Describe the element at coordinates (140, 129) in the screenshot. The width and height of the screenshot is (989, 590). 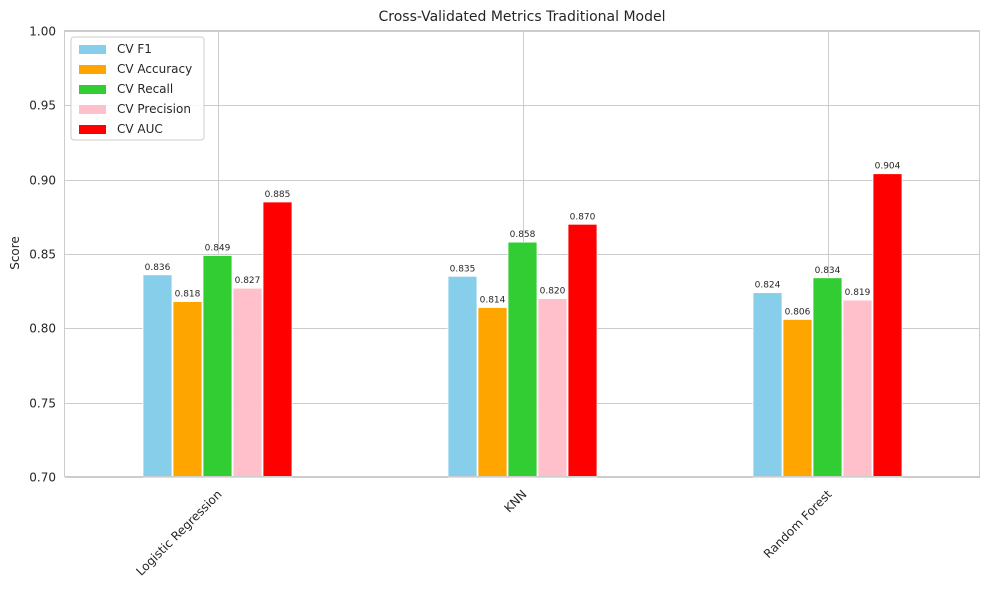
I see `legend-label: CV AUC` at that location.